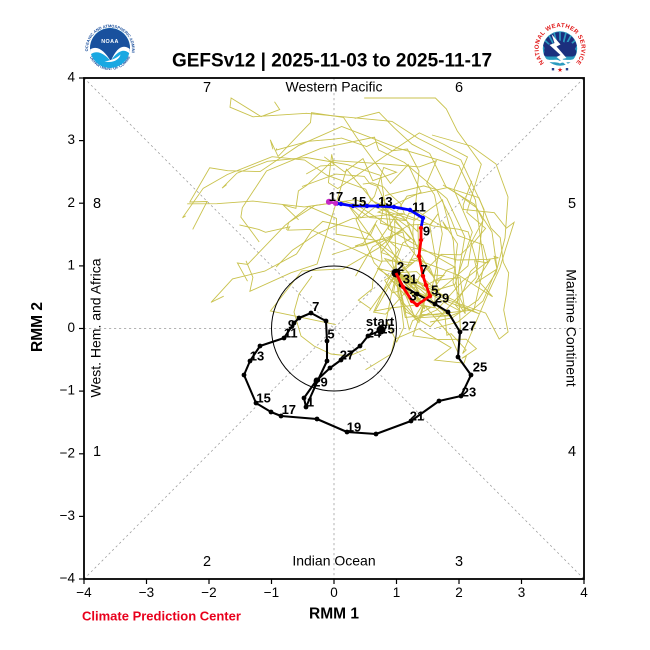 Image resolution: width=650 pixels, height=650 pixels. Describe the element at coordinates (97, 204) in the screenshot. I see `svg-text: 8` at that location.